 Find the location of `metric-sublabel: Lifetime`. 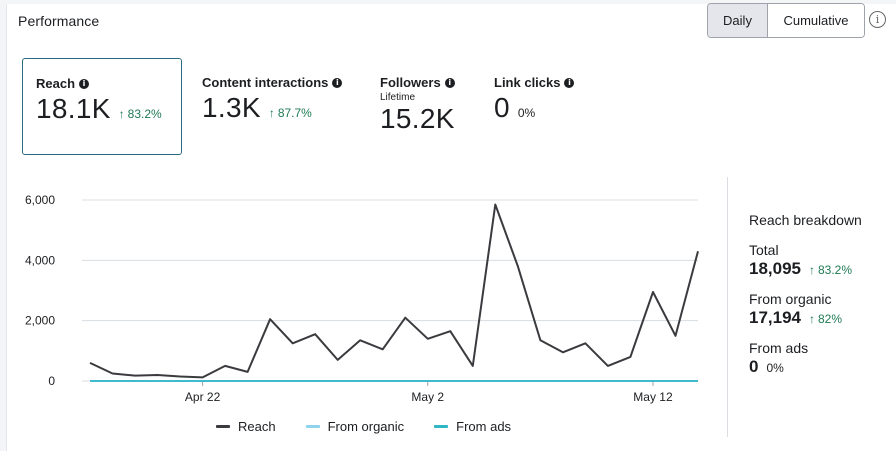

metric-sublabel: Lifetime is located at coordinates (398, 97).